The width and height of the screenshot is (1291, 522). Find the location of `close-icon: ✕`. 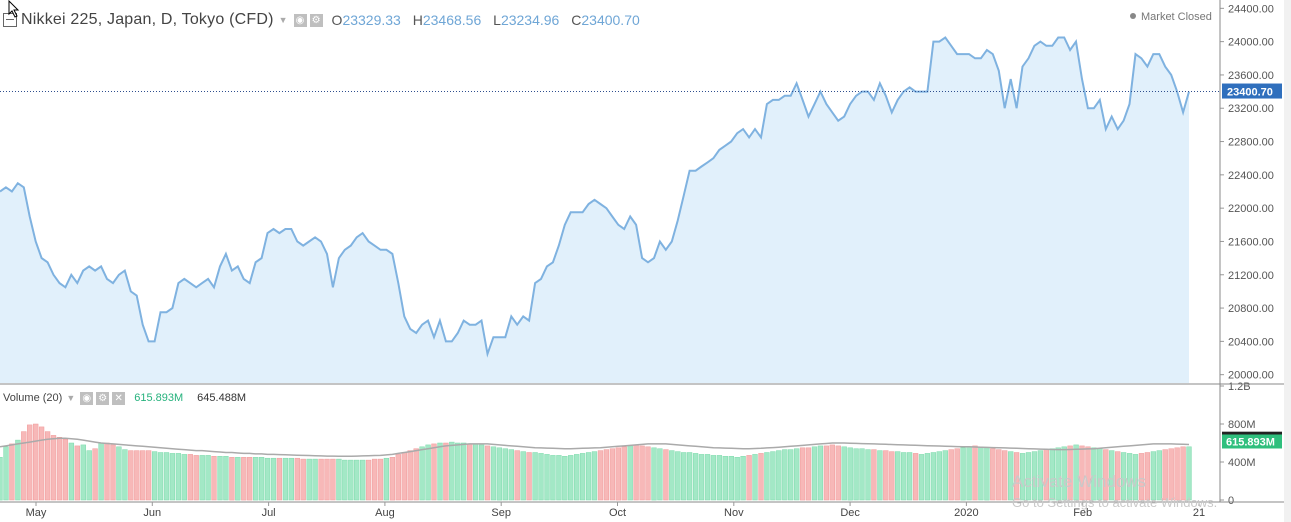

close-icon: ✕ is located at coordinates (119, 398).